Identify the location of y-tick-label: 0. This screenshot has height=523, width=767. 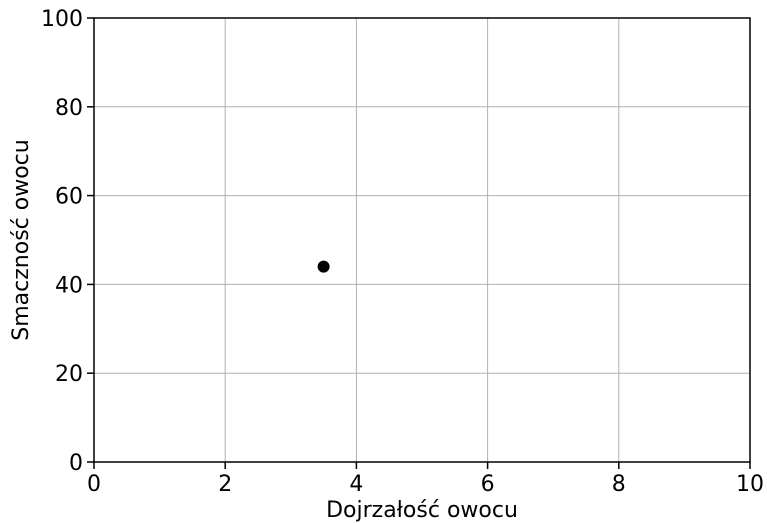
(76, 463).